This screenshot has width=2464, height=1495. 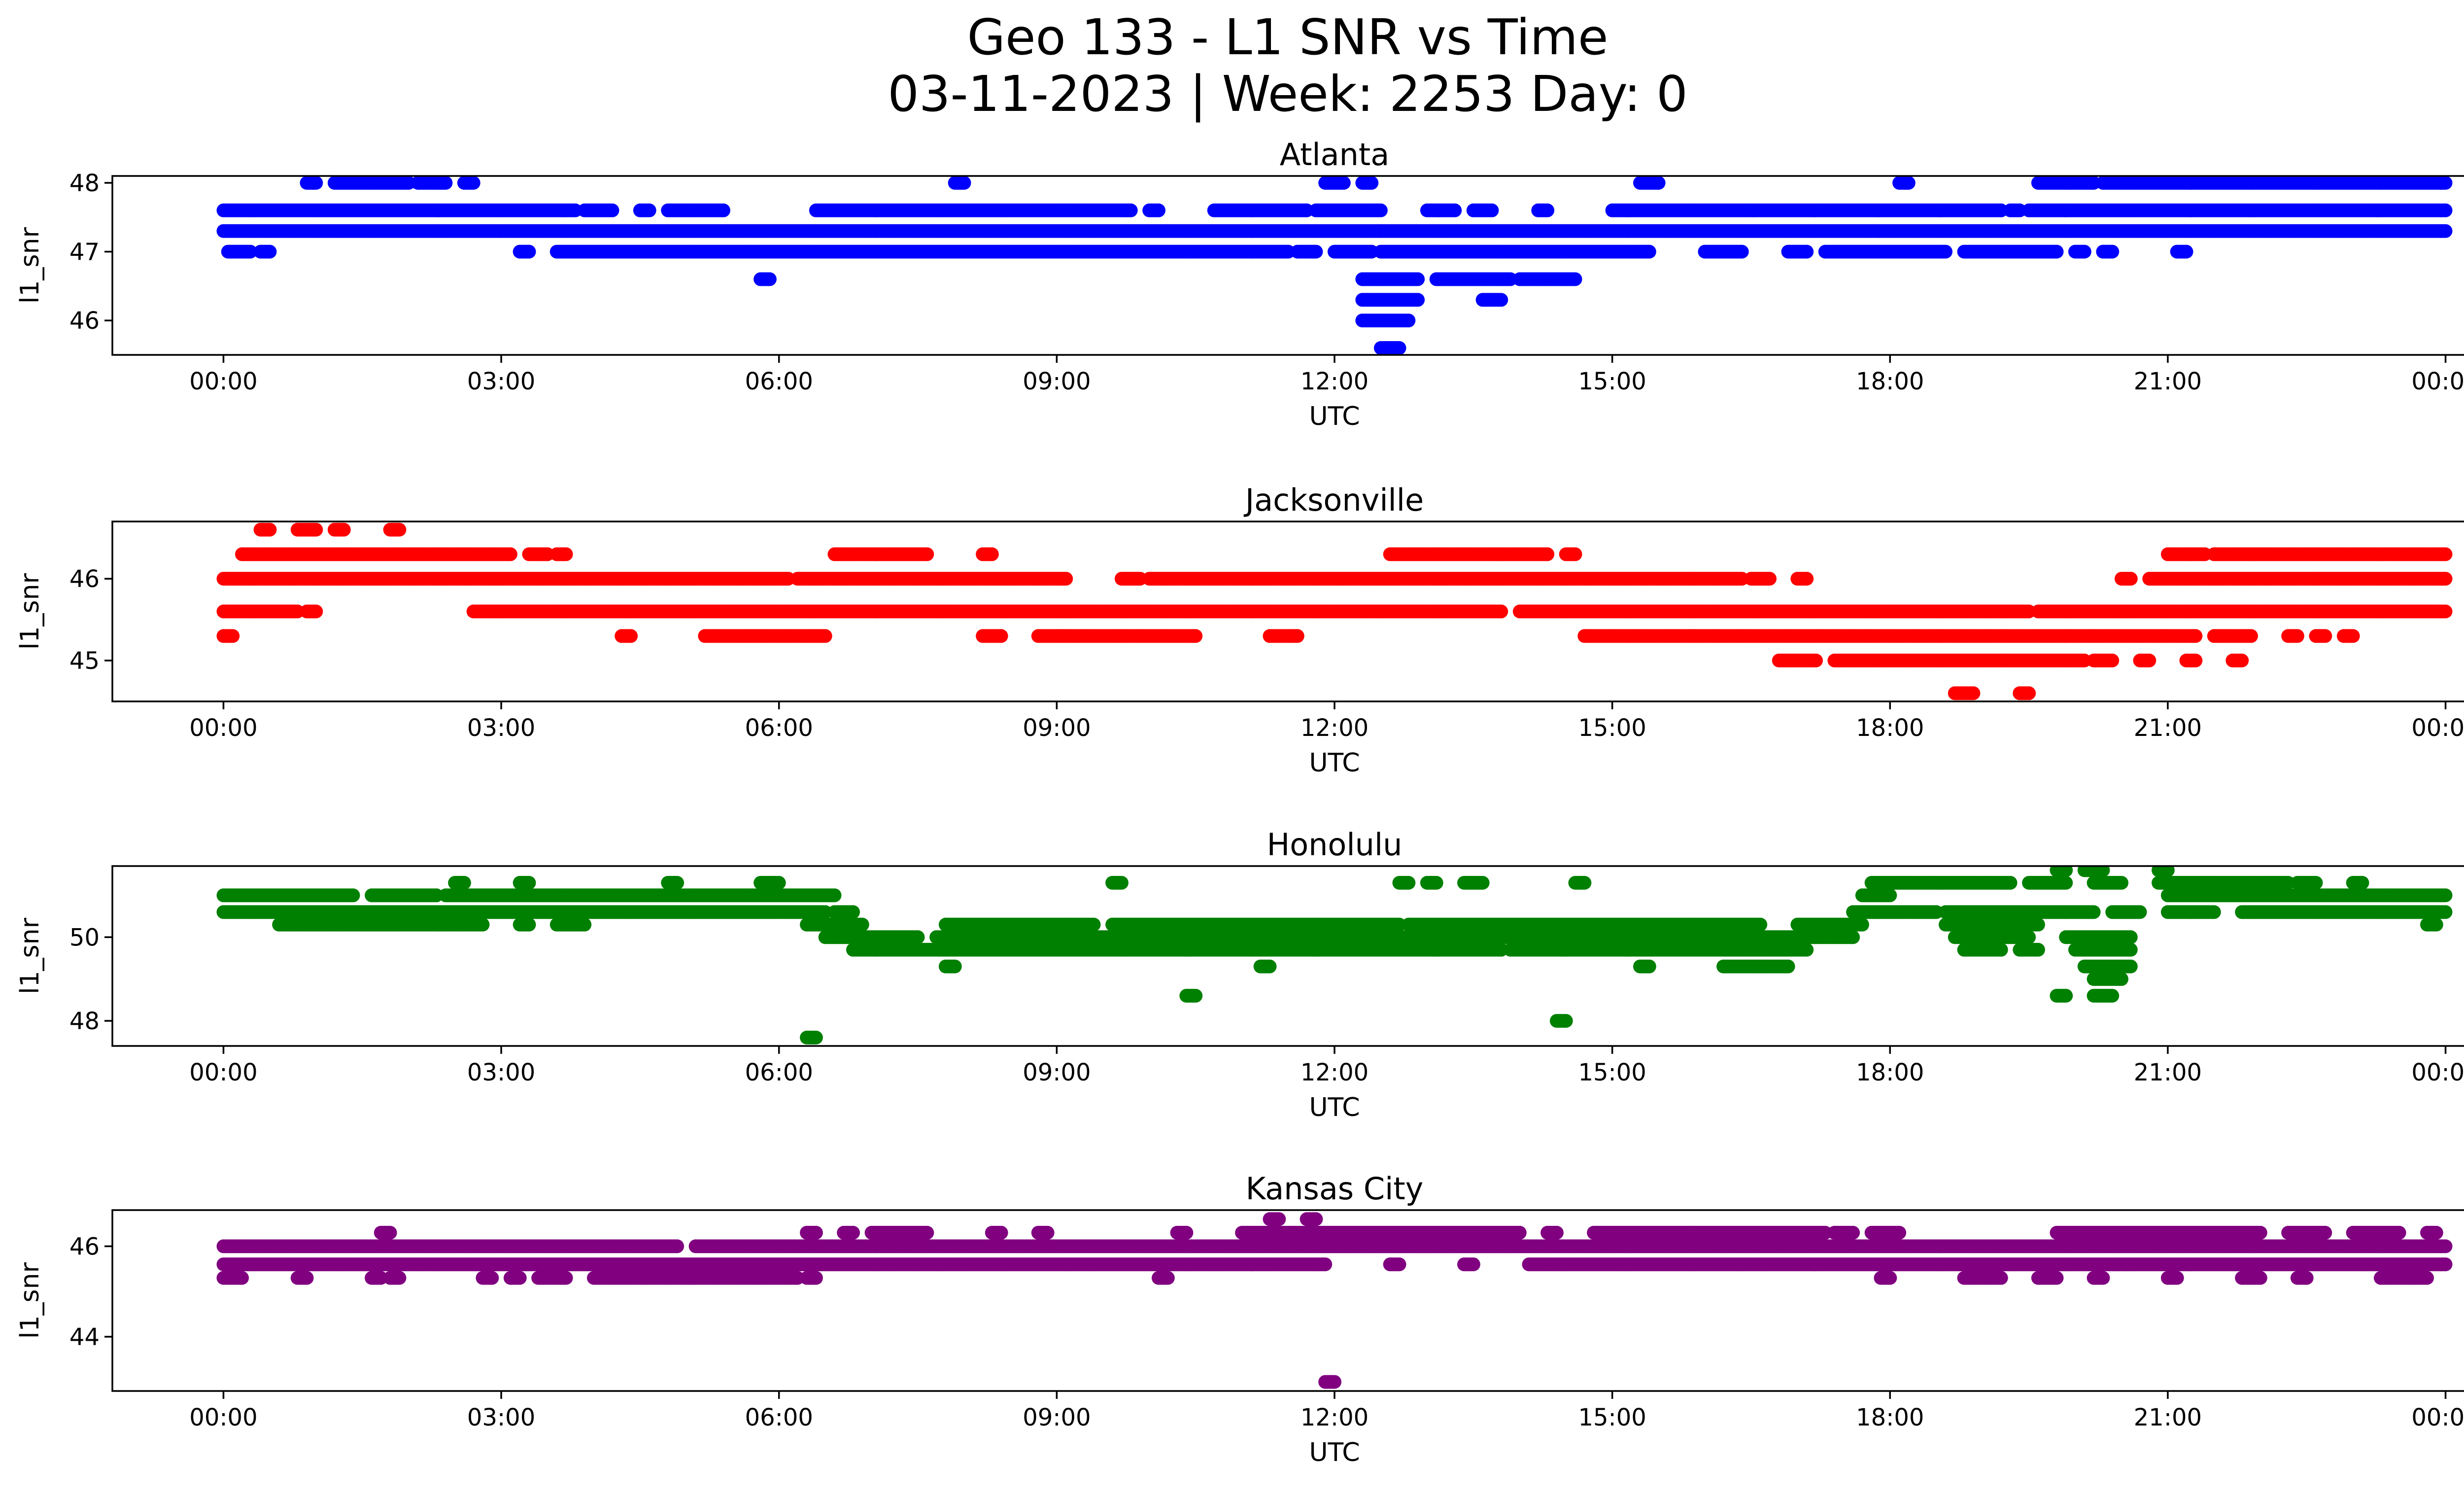 What do you see at coordinates (1287, 94) in the screenshot?
I see `figure-title-line2: 03-11-2023 | Week: 2253 Day: 0` at bounding box center [1287, 94].